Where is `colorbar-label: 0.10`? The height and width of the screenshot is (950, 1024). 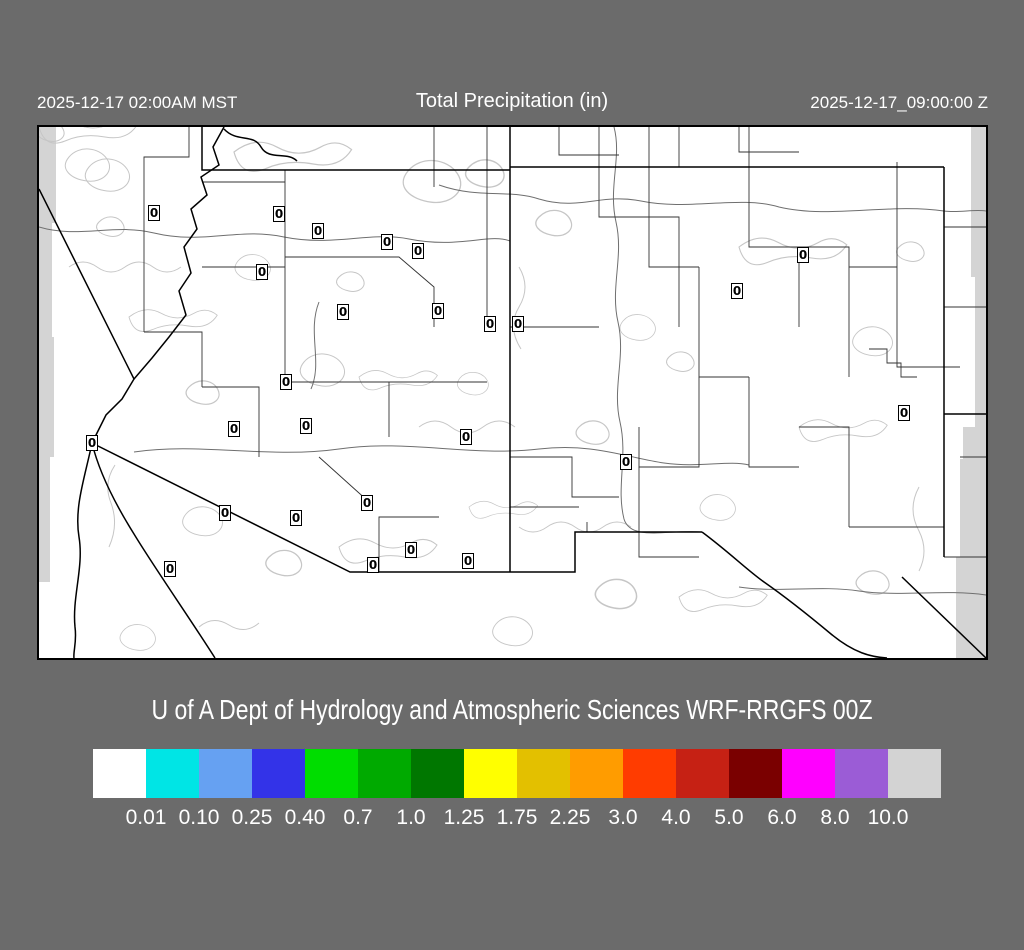
colorbar-label: 0.10 is located at coordinates (199, 817).